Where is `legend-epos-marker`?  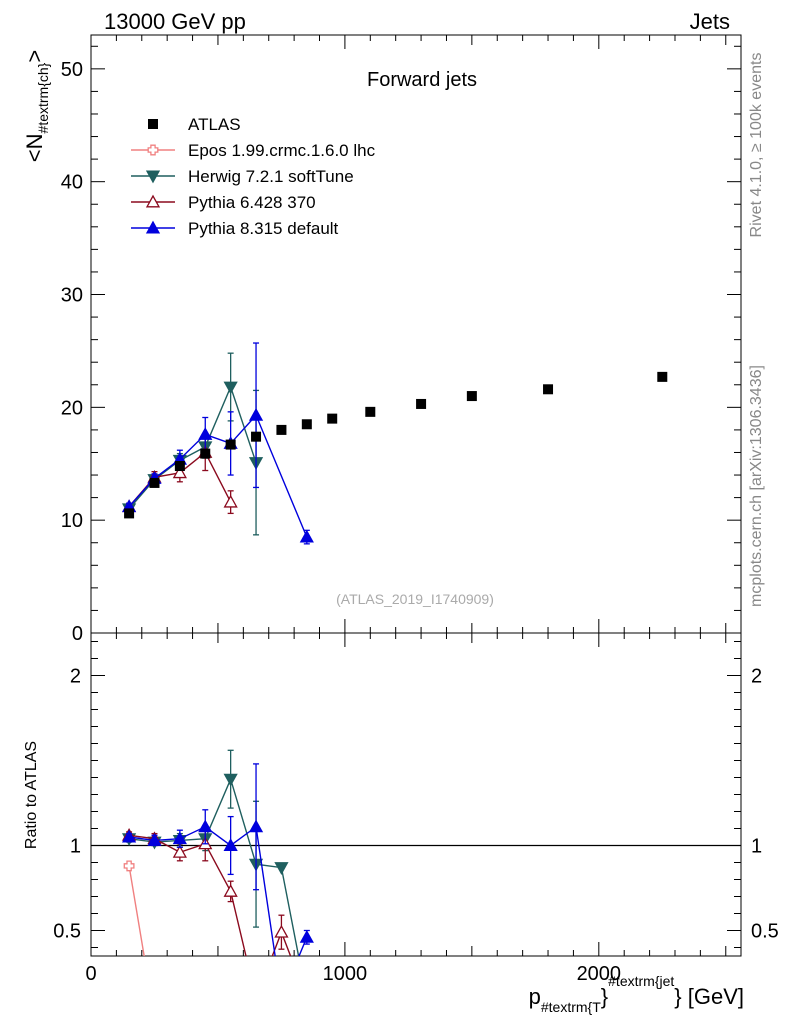
legend-epos-marker is located at coordinates (153, 150).